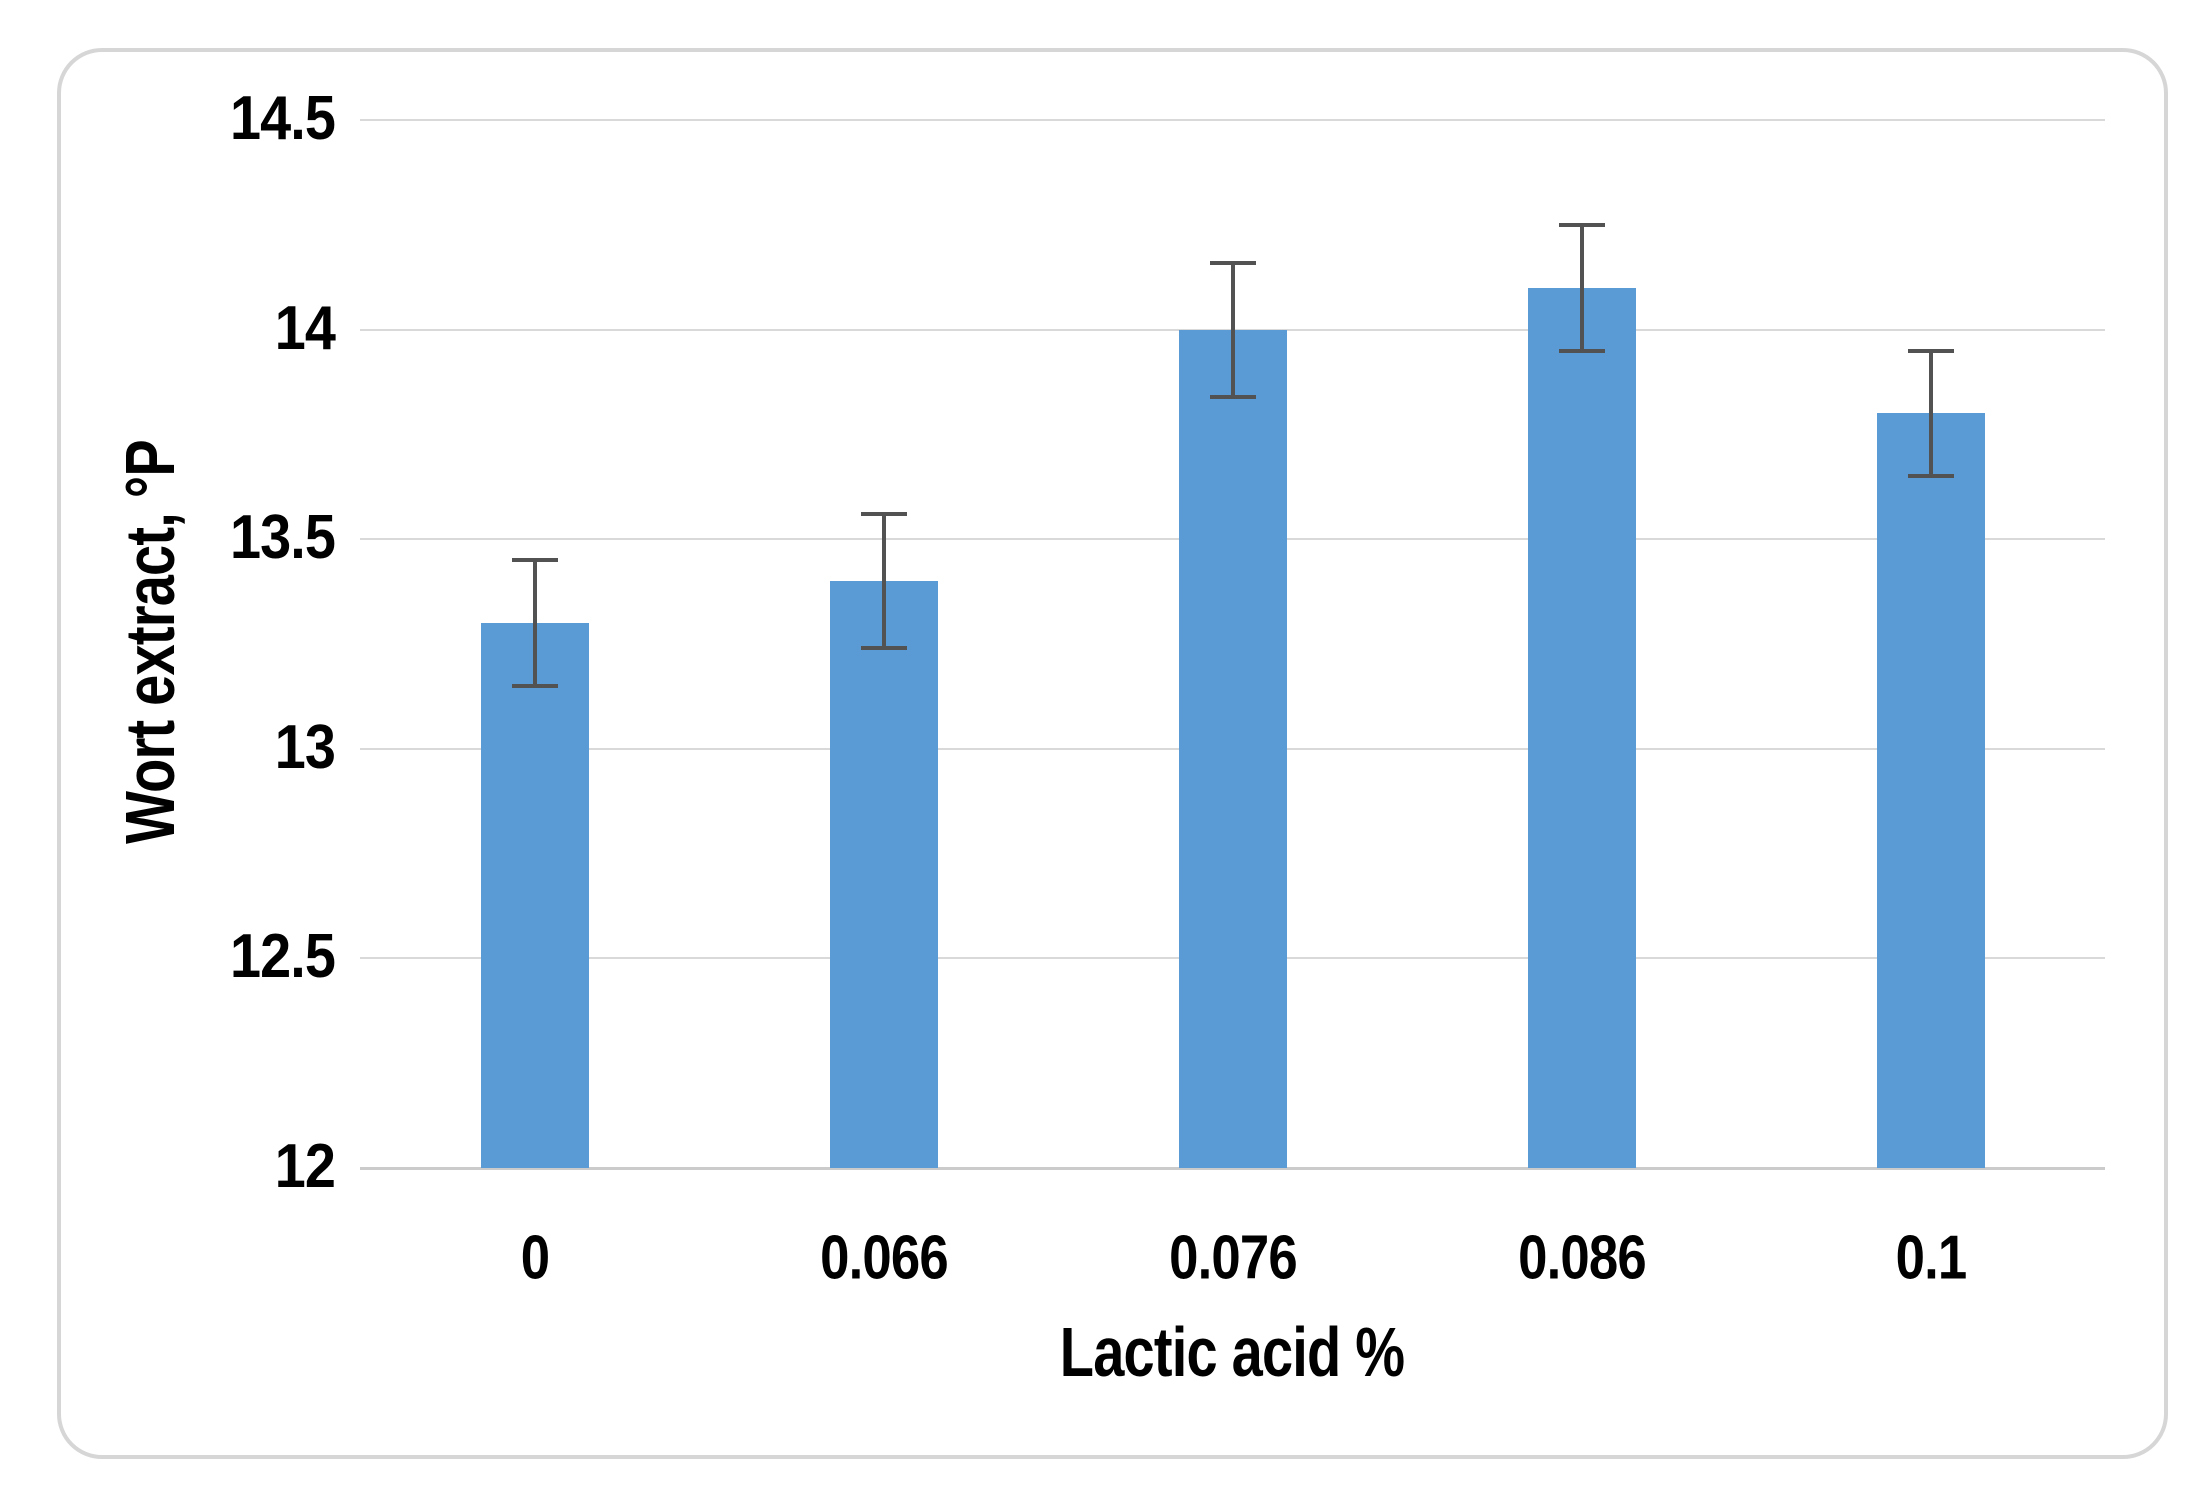 The height and width of the screenshot is (1495, 2205). I want to click on y-tick-label: 14, so click(305, 328).